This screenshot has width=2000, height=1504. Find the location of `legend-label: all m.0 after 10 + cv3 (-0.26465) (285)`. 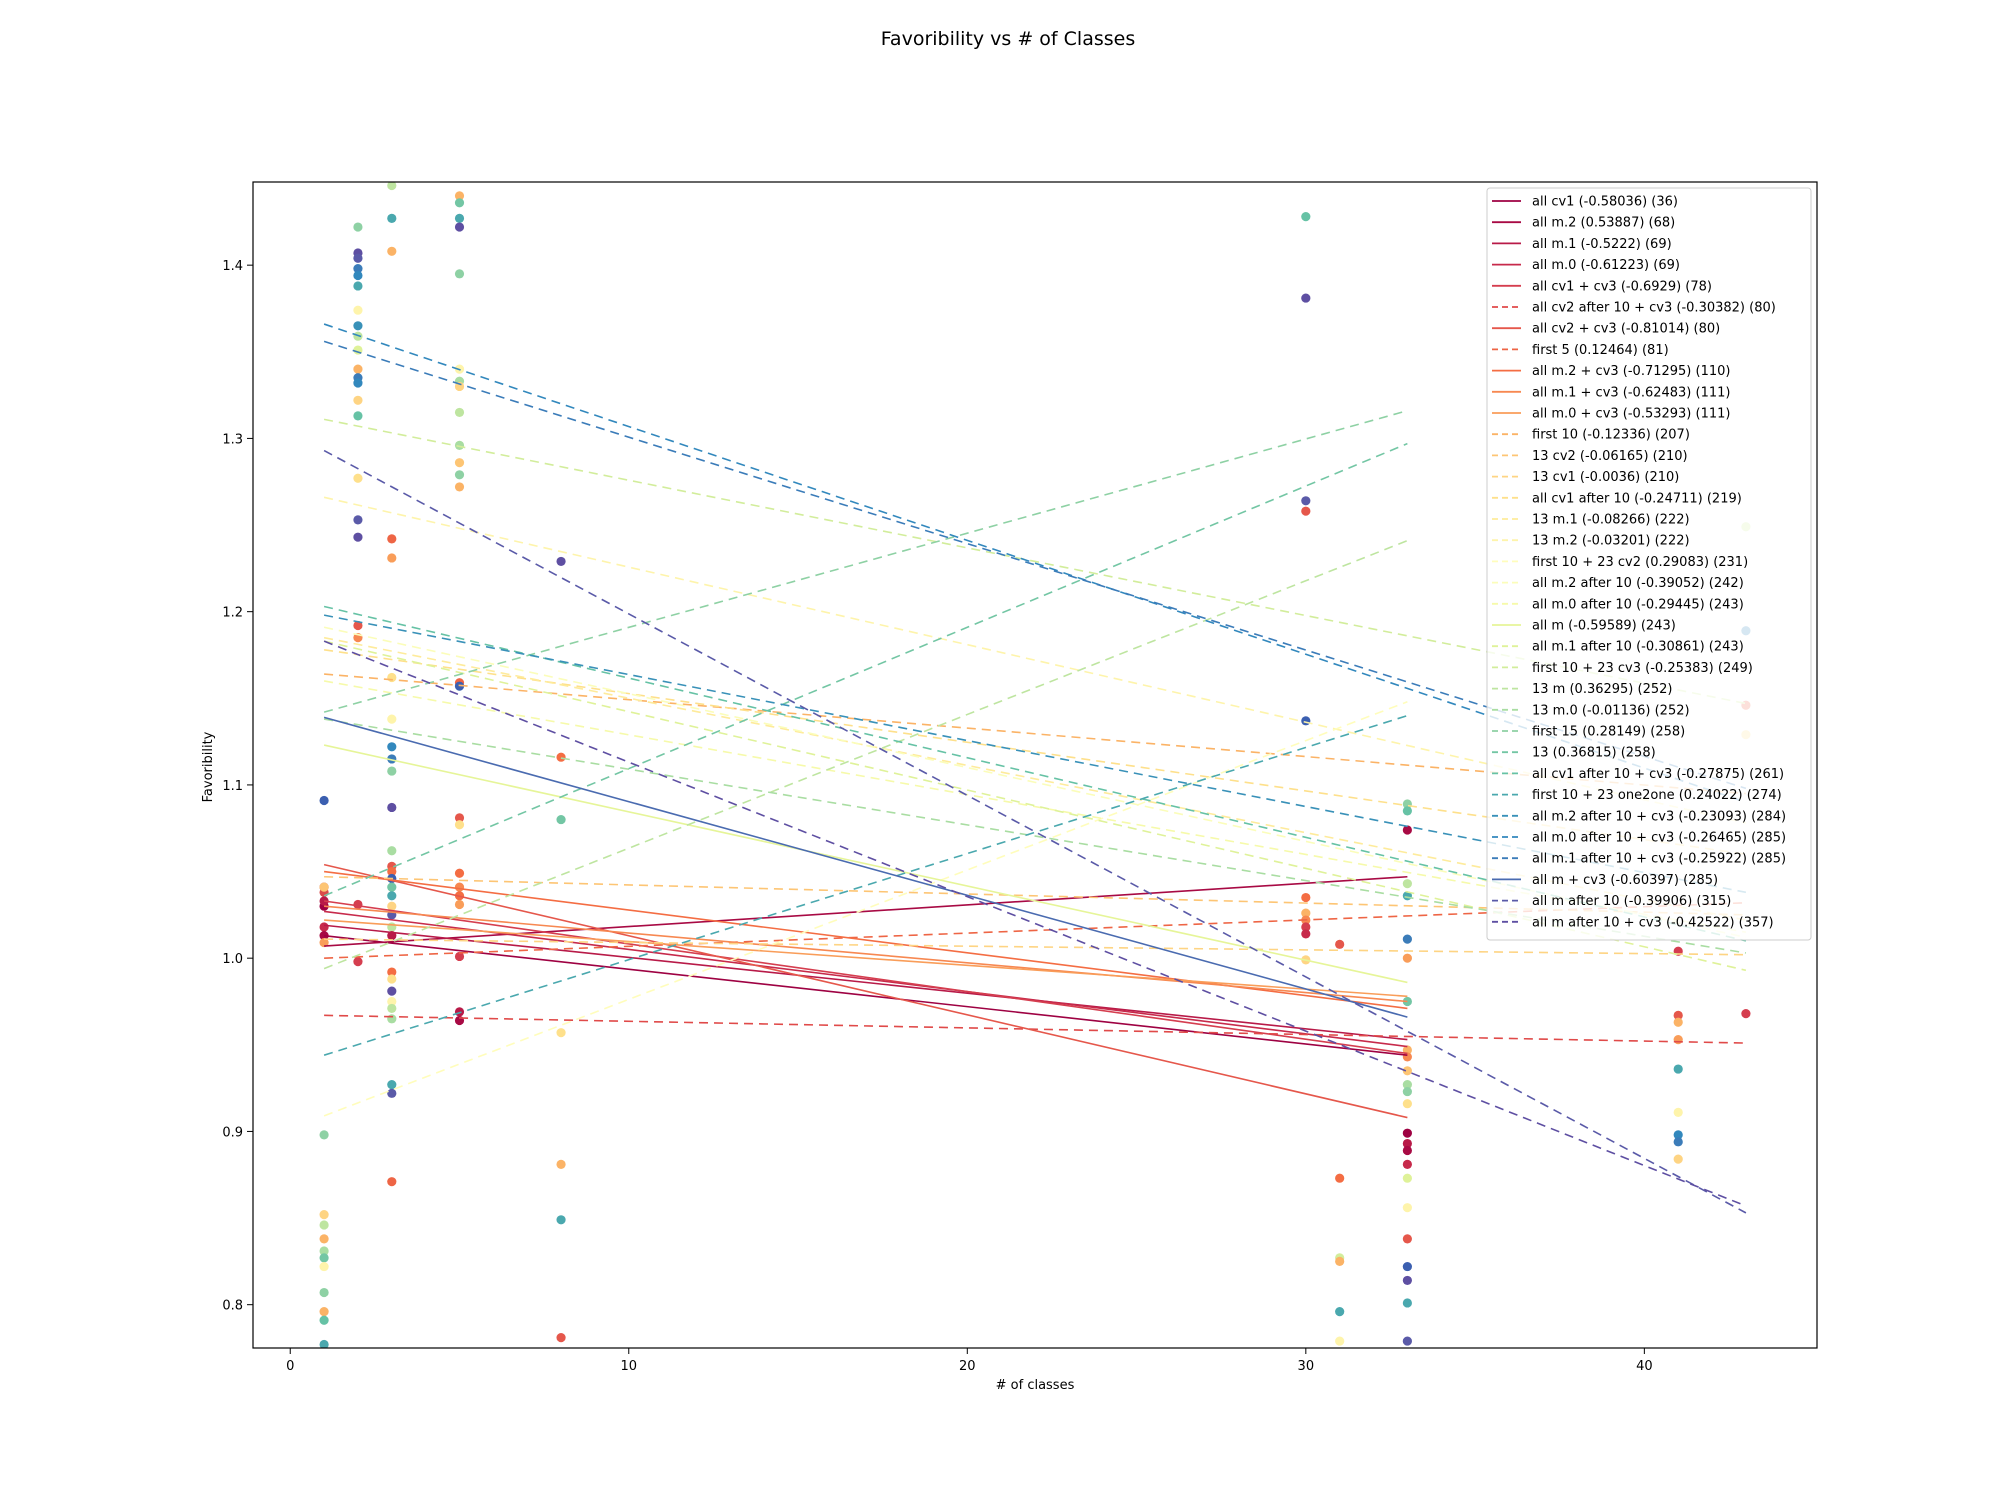

legend-label: all m.0 after 10 + cv3 (-0.26465) (285) is located at coordinates (1659, 838).